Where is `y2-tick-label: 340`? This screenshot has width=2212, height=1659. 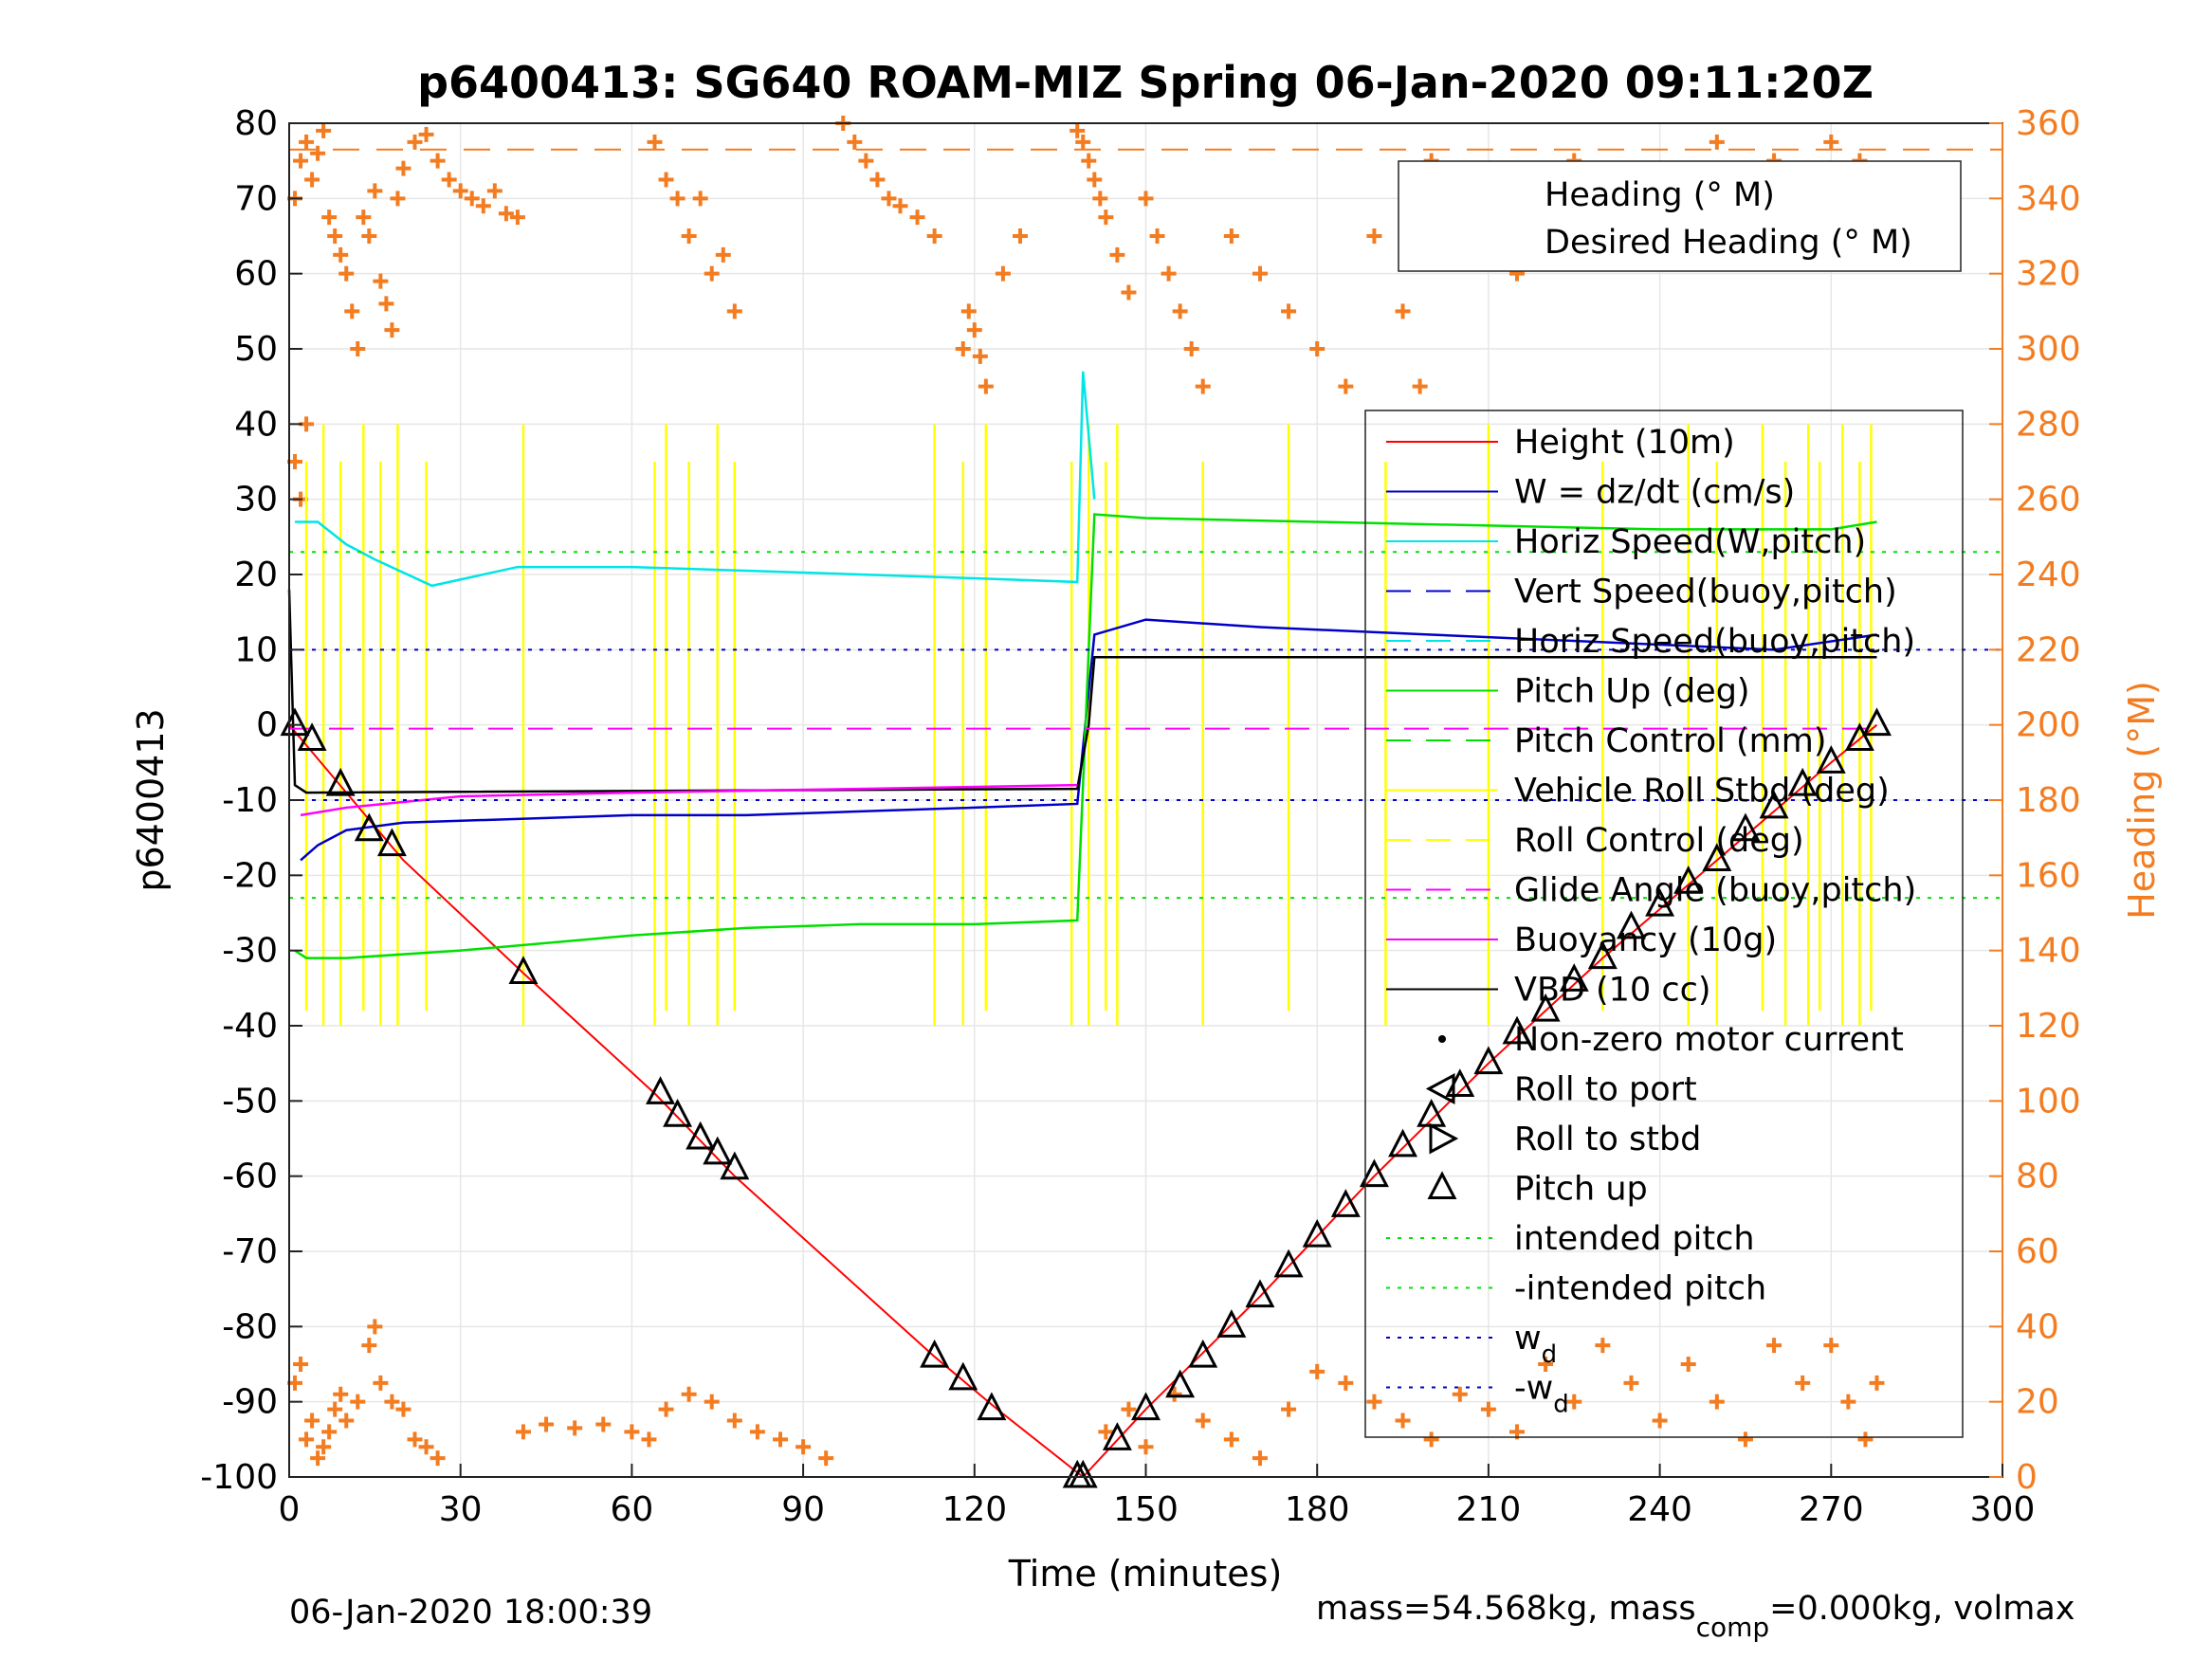 y2-tick-label: 340 is located at coordinates (2048, 198).